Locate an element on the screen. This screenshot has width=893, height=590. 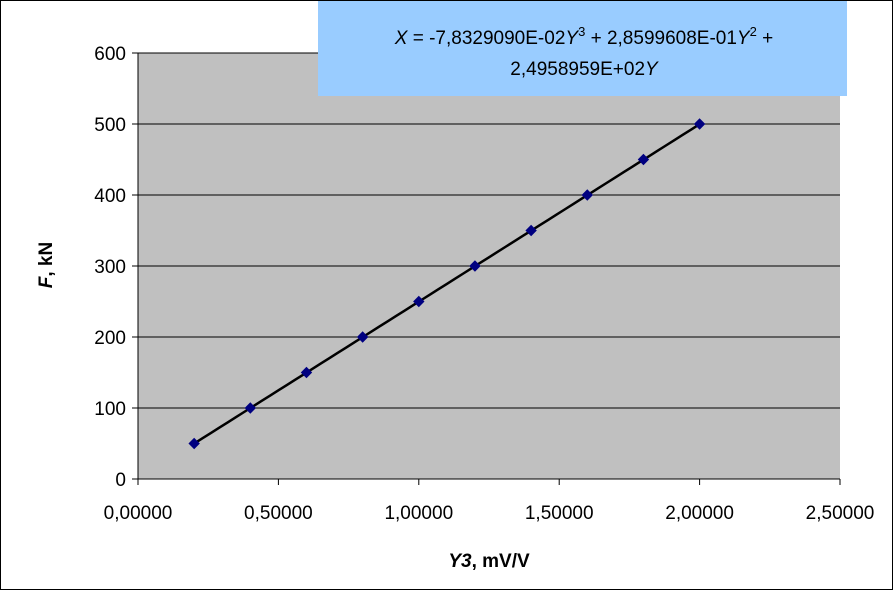
equation-box is located at coordinates (582, 48).